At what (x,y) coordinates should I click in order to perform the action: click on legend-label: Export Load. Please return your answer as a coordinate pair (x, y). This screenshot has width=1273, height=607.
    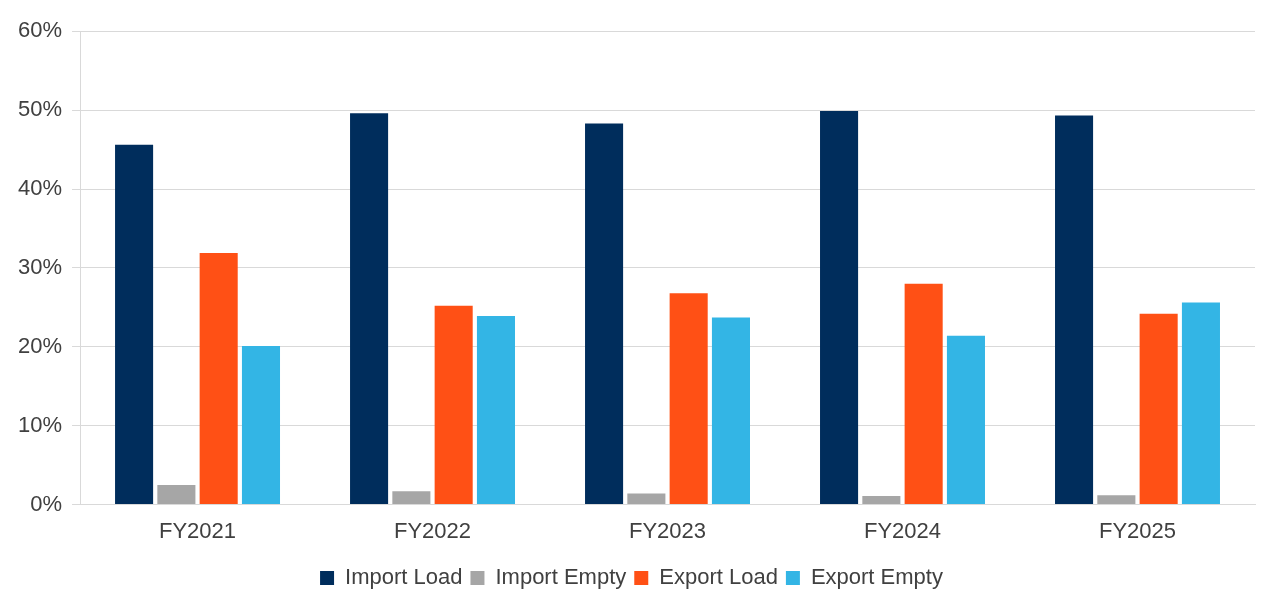
    Looking at the image, I should click on (718, 577).